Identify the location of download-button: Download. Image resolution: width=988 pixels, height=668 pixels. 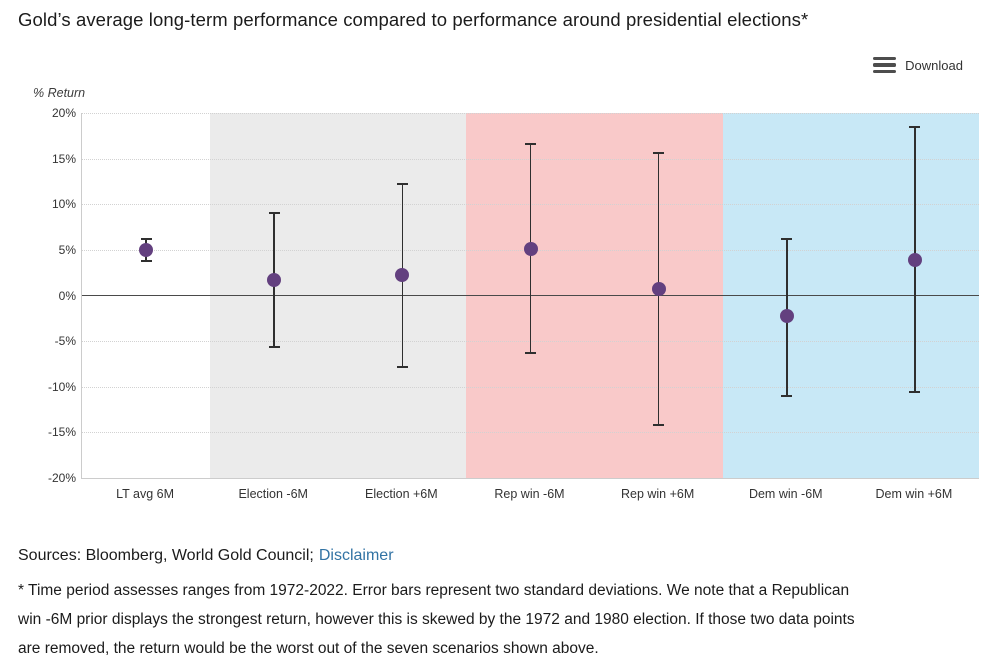
(918, 65).